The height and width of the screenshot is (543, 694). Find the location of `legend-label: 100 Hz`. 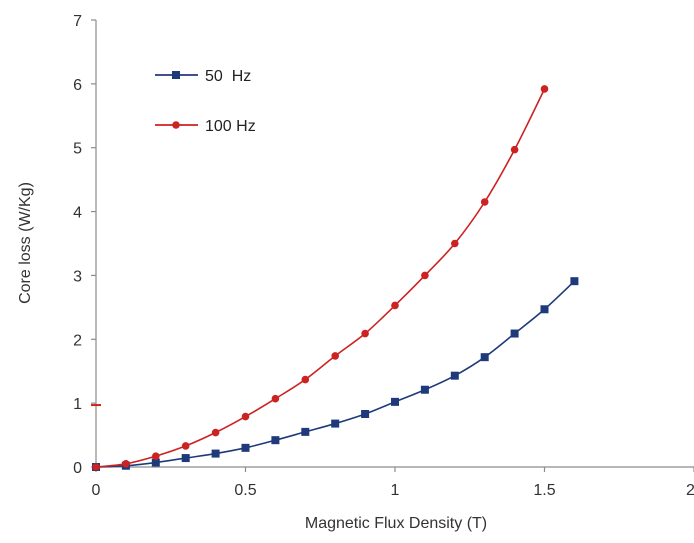

legend-label: 100 Hz is located at coordinates (230, 126).